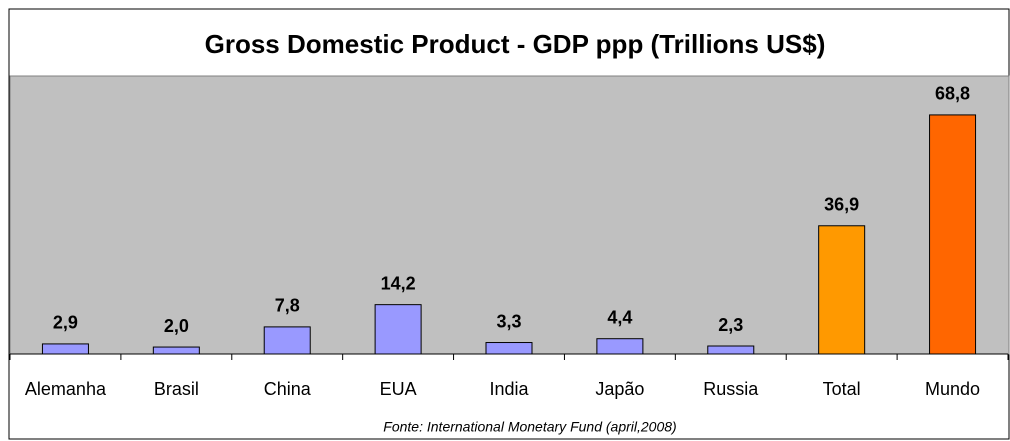 This screenshot has width=1010, height=441. Describe the element at coordinates (176, 326) in the screenshot. I see `value-label: 2,0` at that location.